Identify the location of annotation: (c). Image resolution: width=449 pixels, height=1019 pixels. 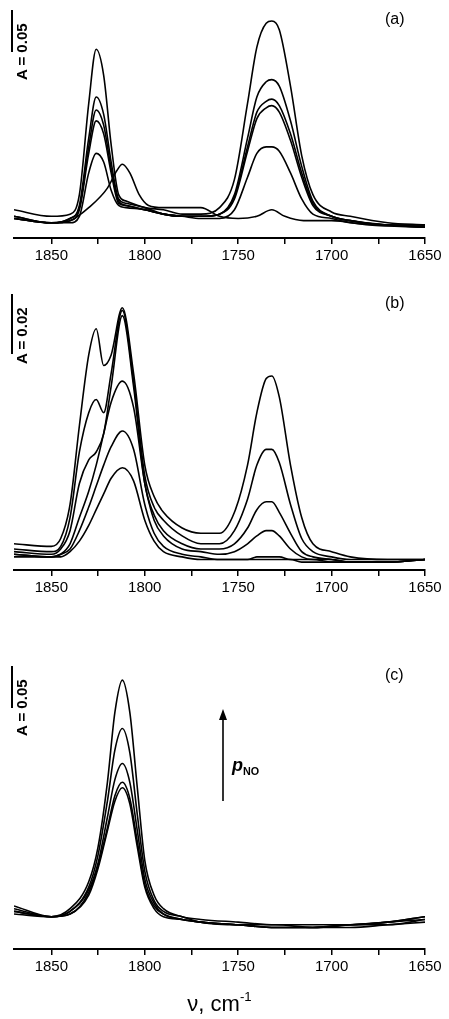
(394, 674).